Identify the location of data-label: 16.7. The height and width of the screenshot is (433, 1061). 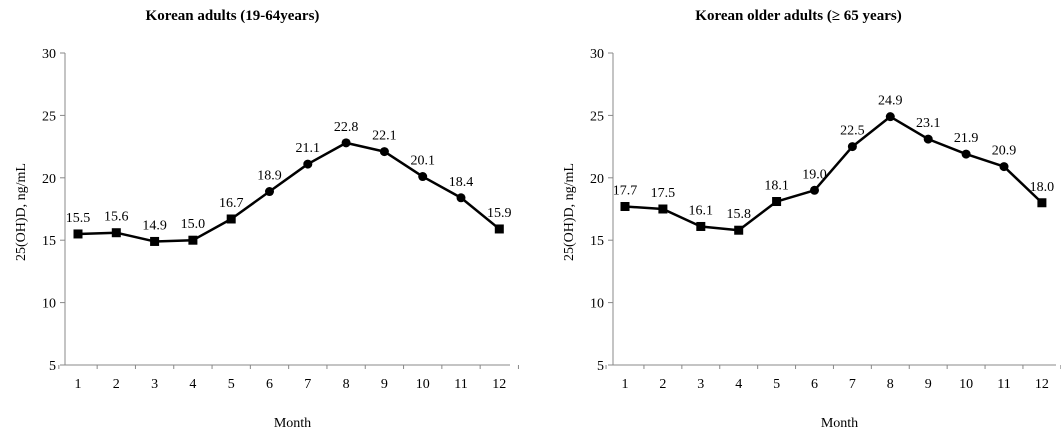
(231, 203).